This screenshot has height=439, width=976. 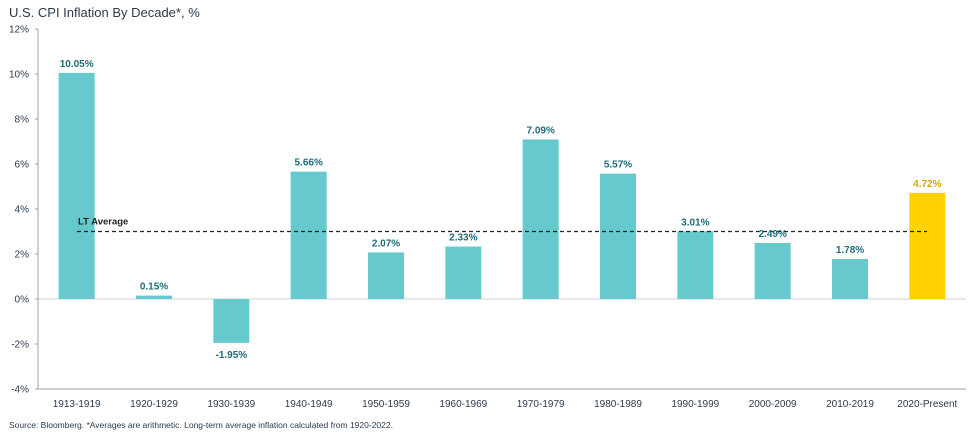 I want to click on y-tick-label: 10%, so click(x=19, y=75).